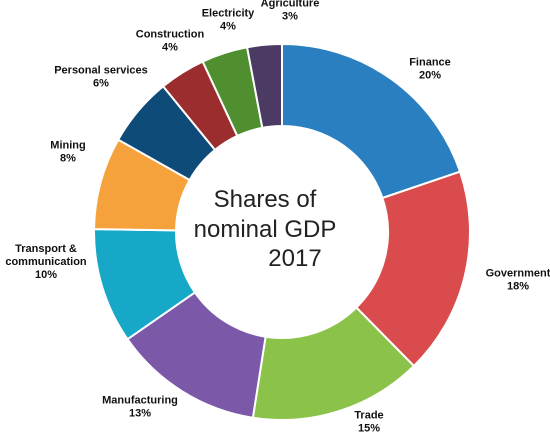  Describe the element at coordinates (518, 287) in the screenshot. I see `slice-percent-label: 18%` at that location.